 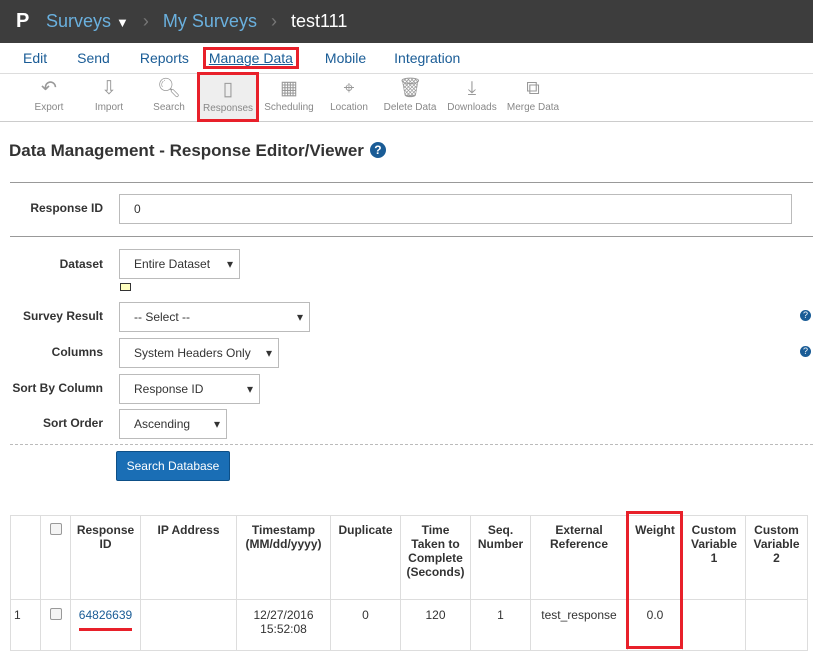 What do you see at coordinates (173, 466) in the screenshot?
I see `search-database-button: Search Database` at bounding box center [173, 466].